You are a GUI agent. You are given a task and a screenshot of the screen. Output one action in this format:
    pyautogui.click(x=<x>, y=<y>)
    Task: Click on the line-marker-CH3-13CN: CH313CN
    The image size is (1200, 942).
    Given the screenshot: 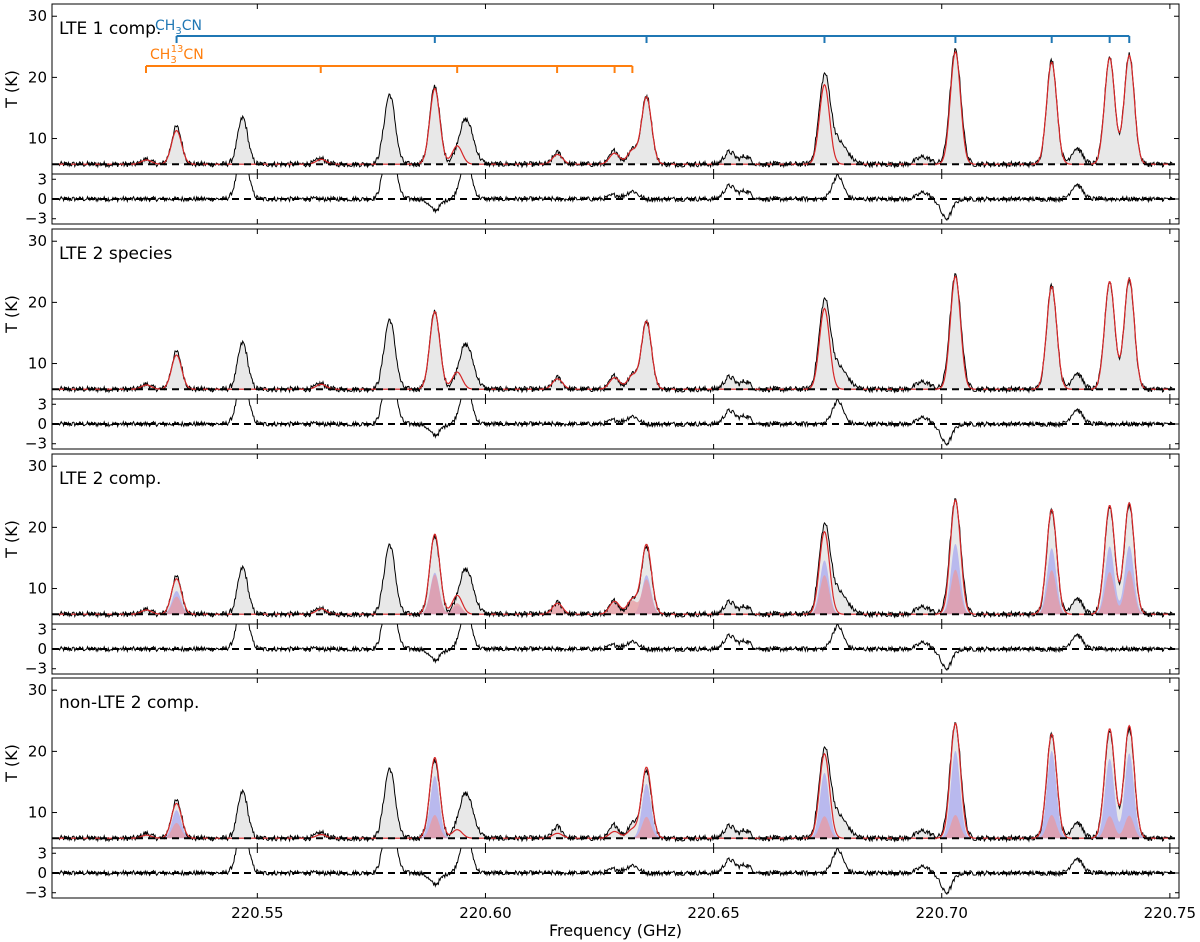 What is the action you would take?
    pyautogui.click(x=389, y=58)
    